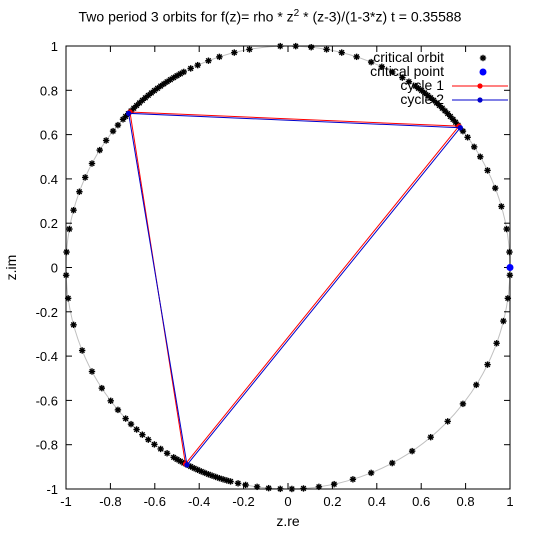 Image resolution: width=540 pixels, height=540 pixels. I want to click on y-tick-label: -0.2, so click(47, 312).